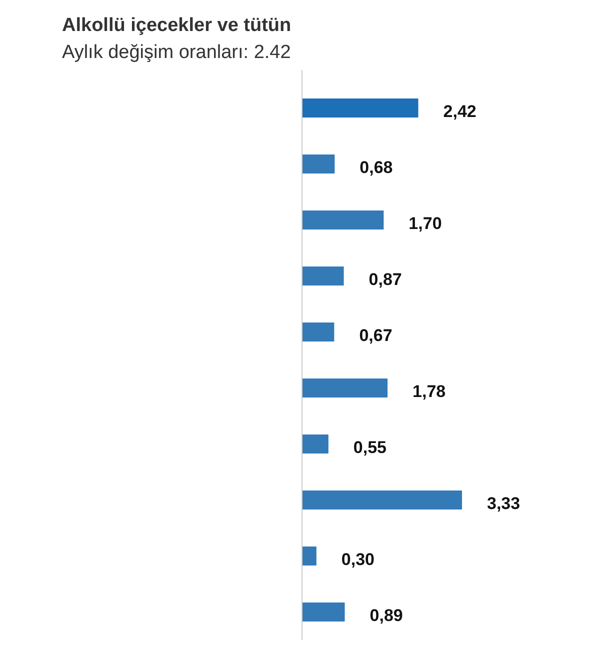 This screenshot has height=650, width=600. Describe the element at coordinates (459, 111) in the screenshot. I see `data-label: 2,42` at that location.